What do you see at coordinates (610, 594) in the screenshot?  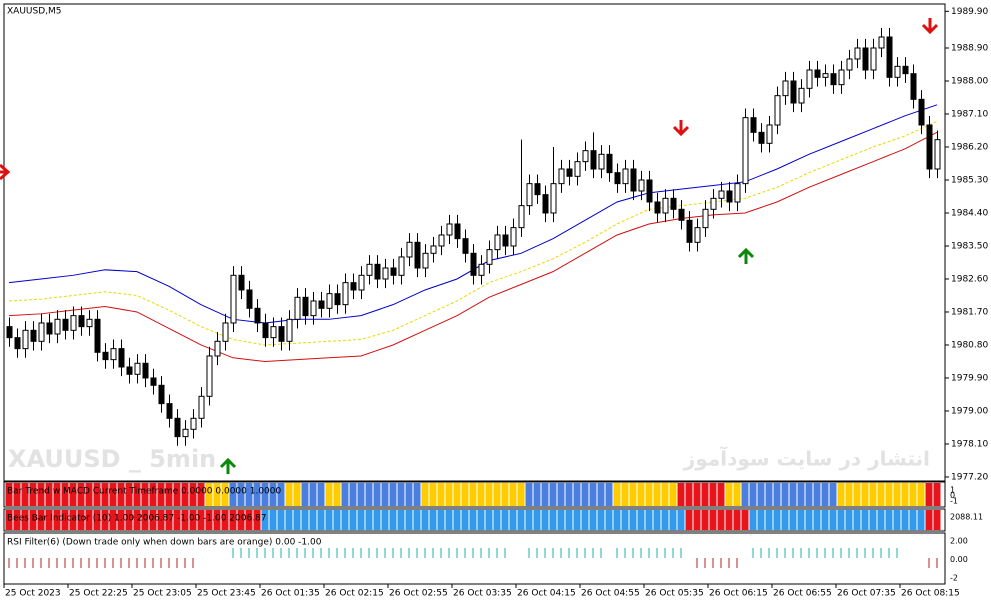 I see `x-tick-label: 26 Oct 04:55` at bounding box center [610, 594].